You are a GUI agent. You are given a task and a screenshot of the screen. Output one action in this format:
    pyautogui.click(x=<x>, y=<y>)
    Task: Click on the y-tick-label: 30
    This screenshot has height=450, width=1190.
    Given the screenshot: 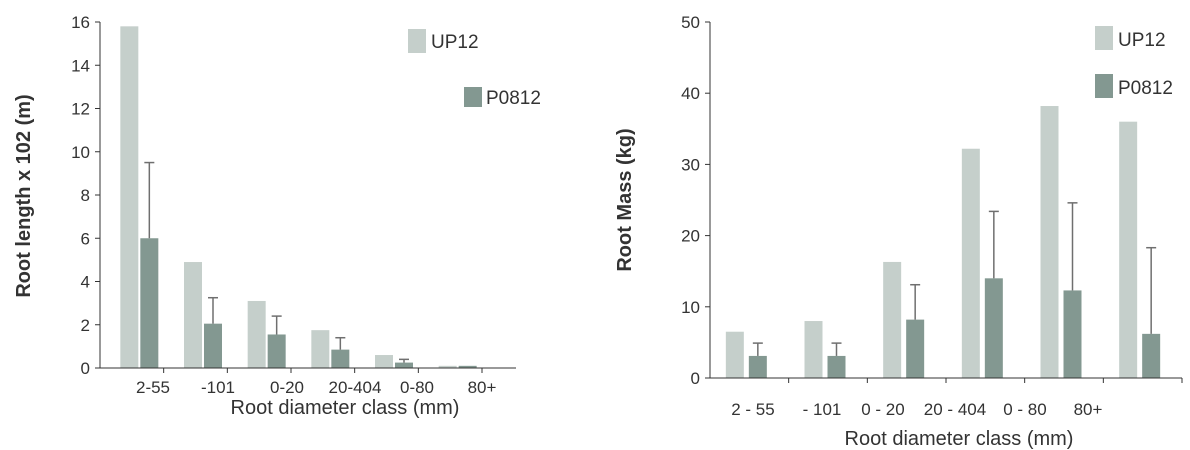 What is the action you would take?
    pyautogui.click(x=690, y=164)
    